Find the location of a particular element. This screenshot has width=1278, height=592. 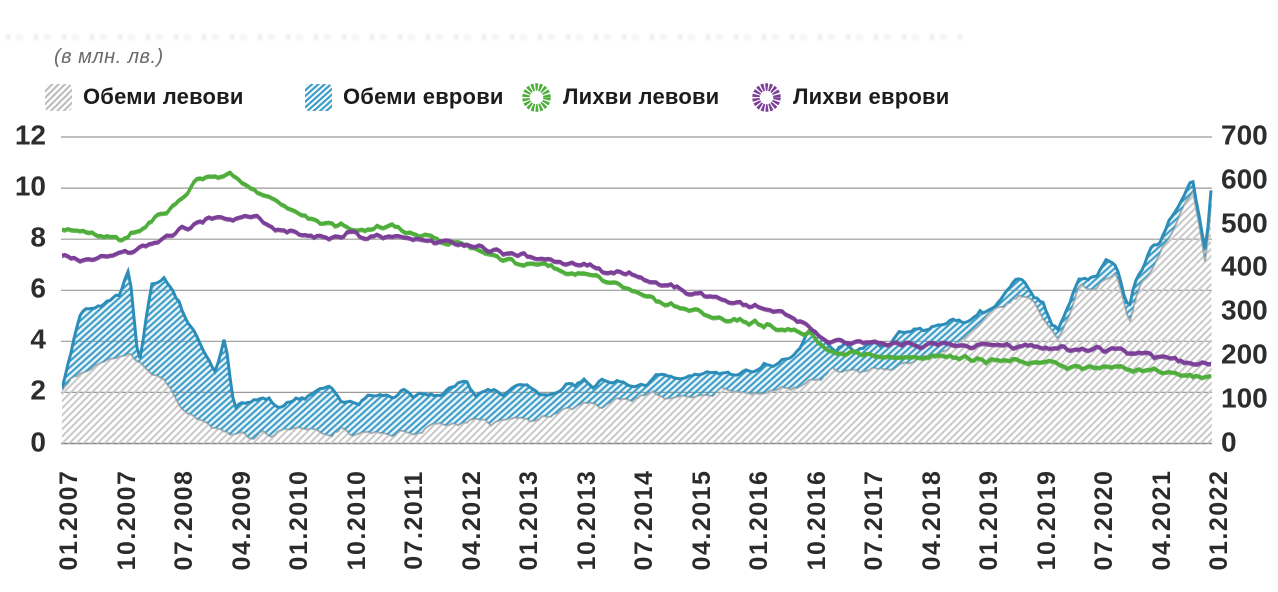

x-axis-label: 04.2009 is located at coordinates (241, 520).